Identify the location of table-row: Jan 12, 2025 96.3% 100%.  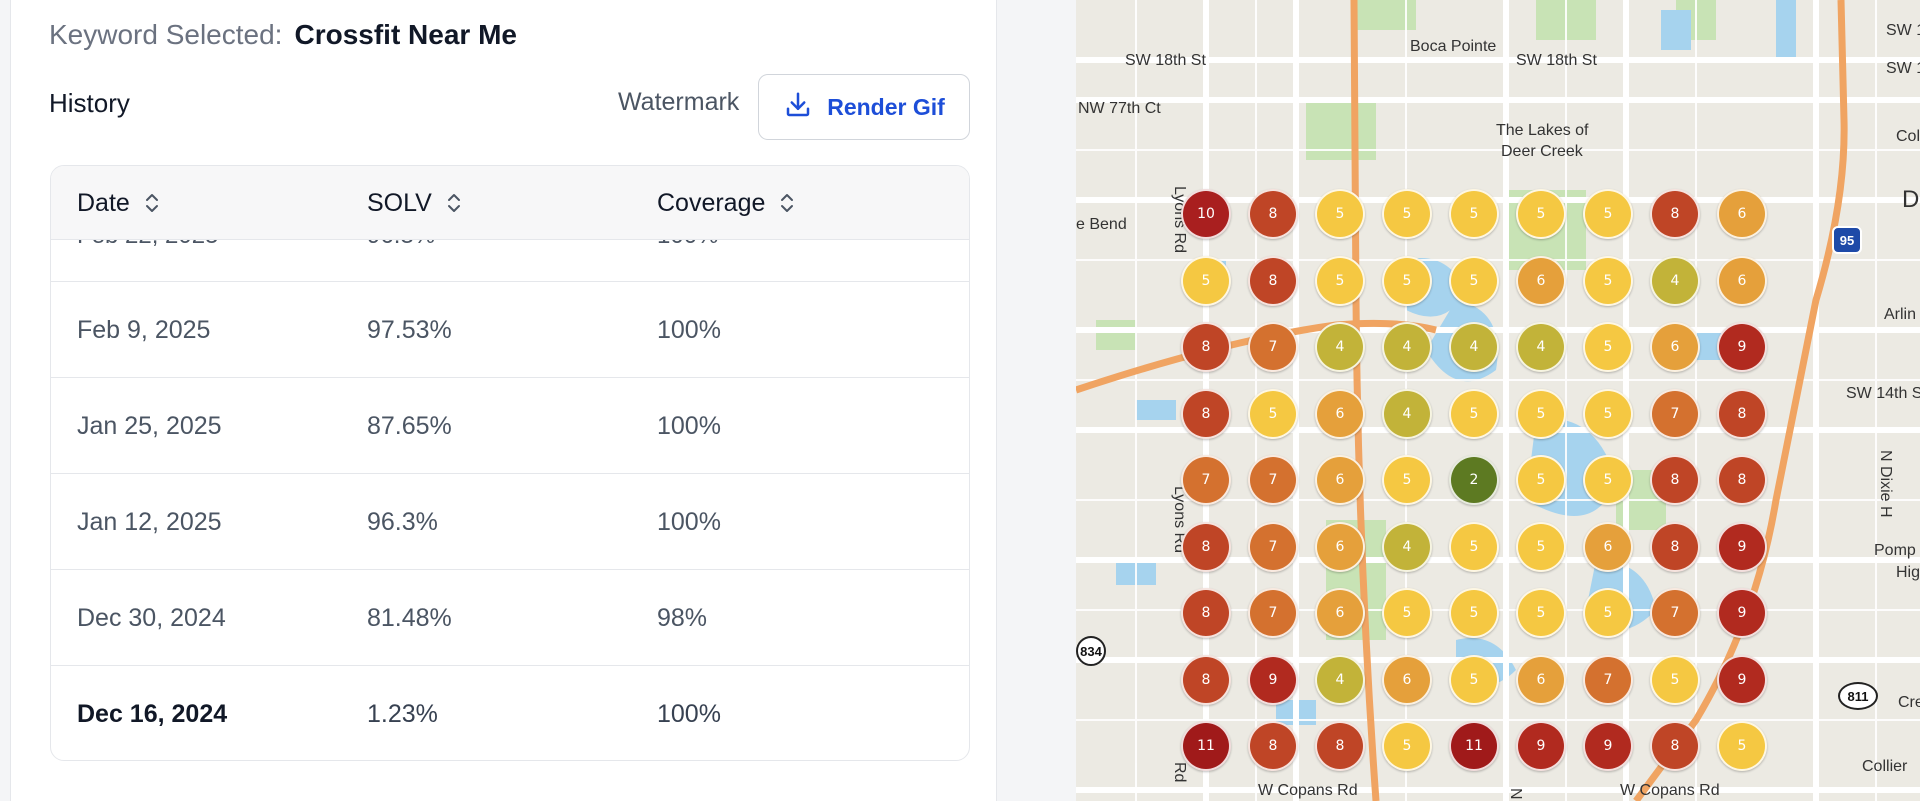
(510, 522).